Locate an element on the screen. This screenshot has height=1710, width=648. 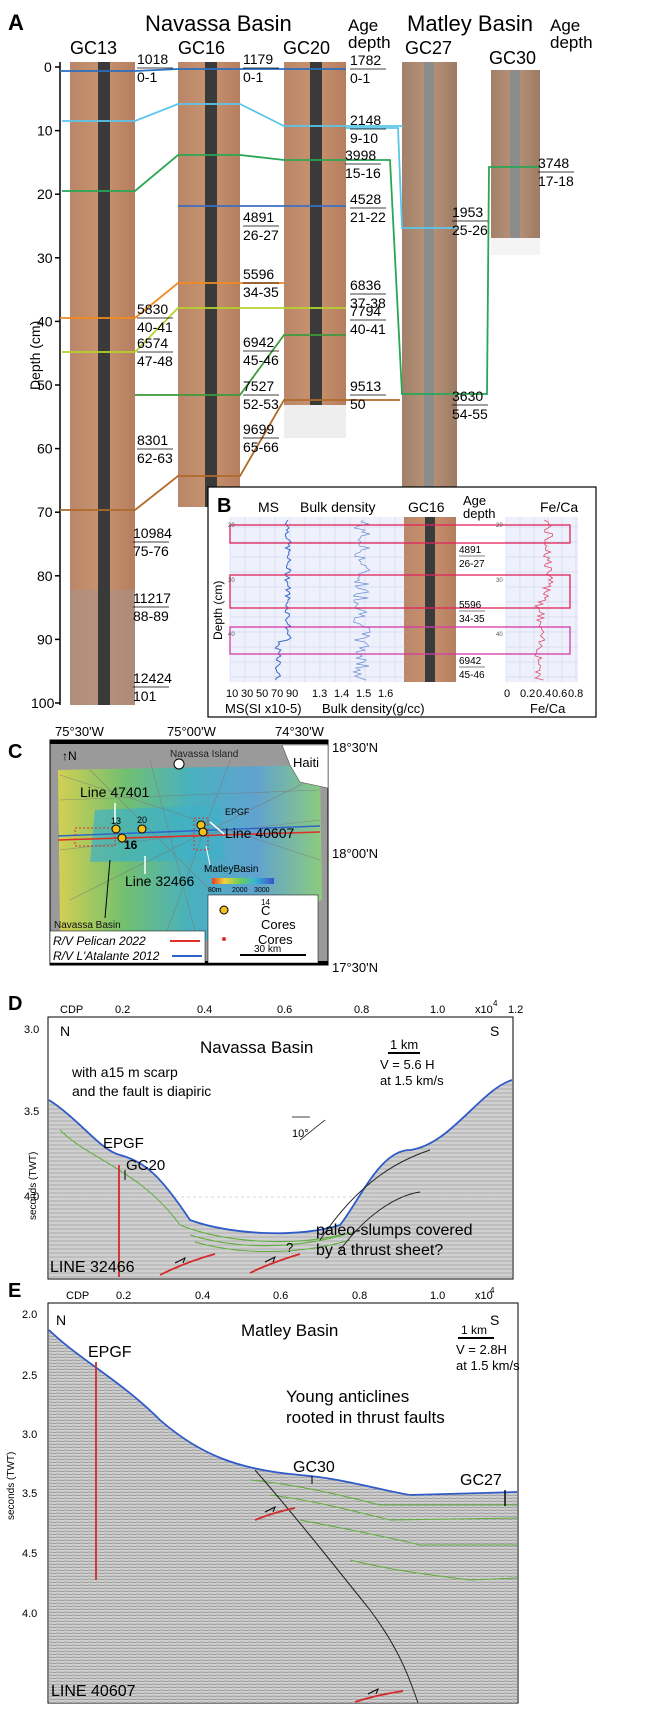
line-47401-label: Line 47401 is located at coordinates (115, 792).